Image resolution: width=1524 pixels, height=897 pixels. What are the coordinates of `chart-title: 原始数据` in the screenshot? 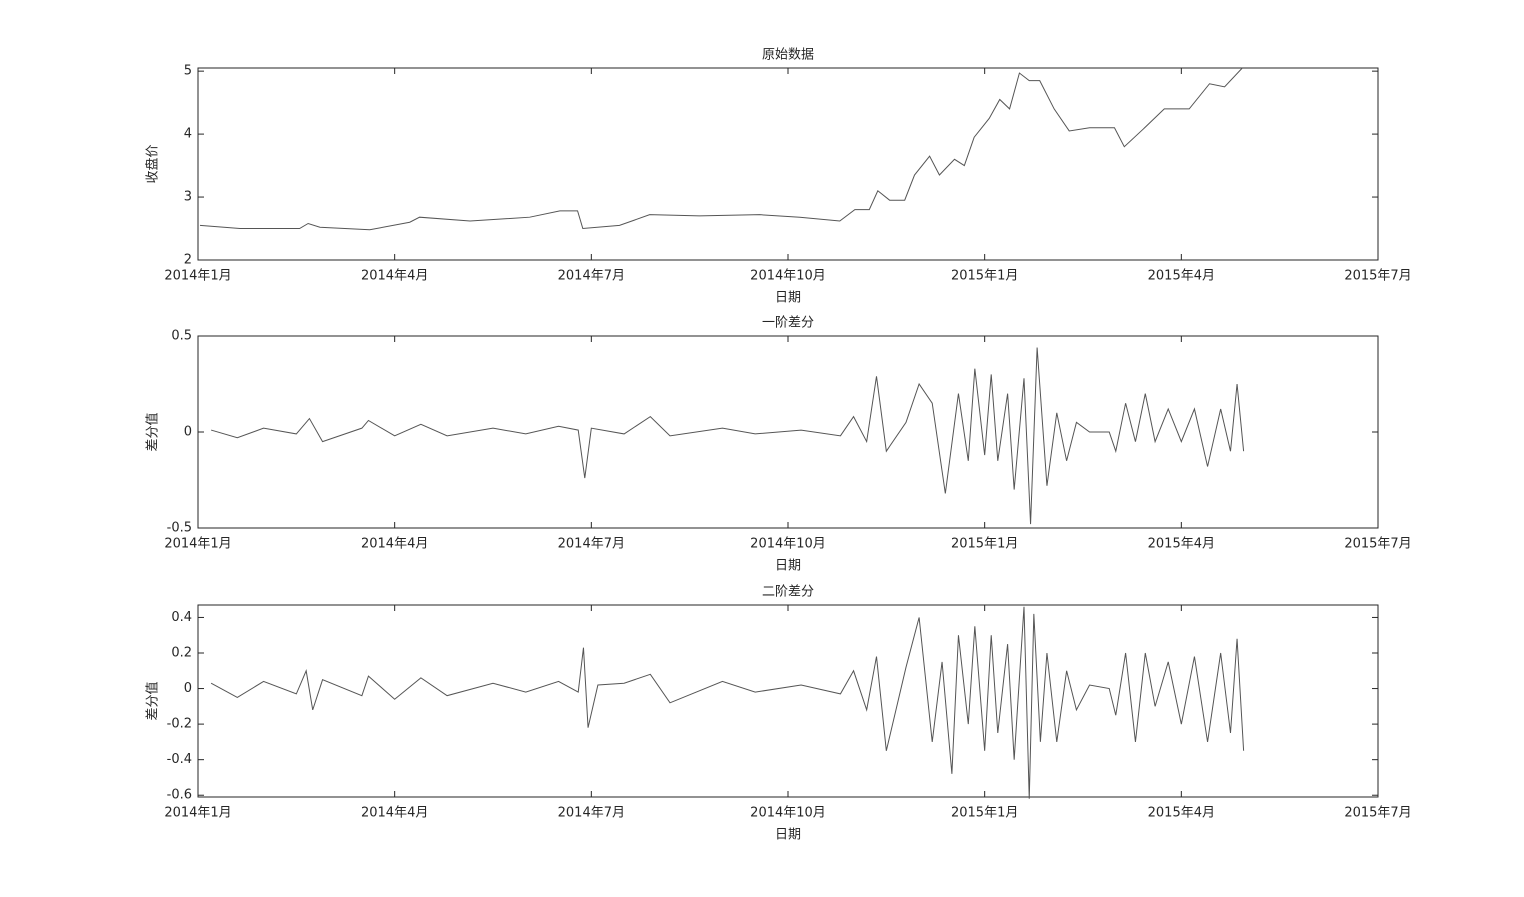 It's located at (788, 55).